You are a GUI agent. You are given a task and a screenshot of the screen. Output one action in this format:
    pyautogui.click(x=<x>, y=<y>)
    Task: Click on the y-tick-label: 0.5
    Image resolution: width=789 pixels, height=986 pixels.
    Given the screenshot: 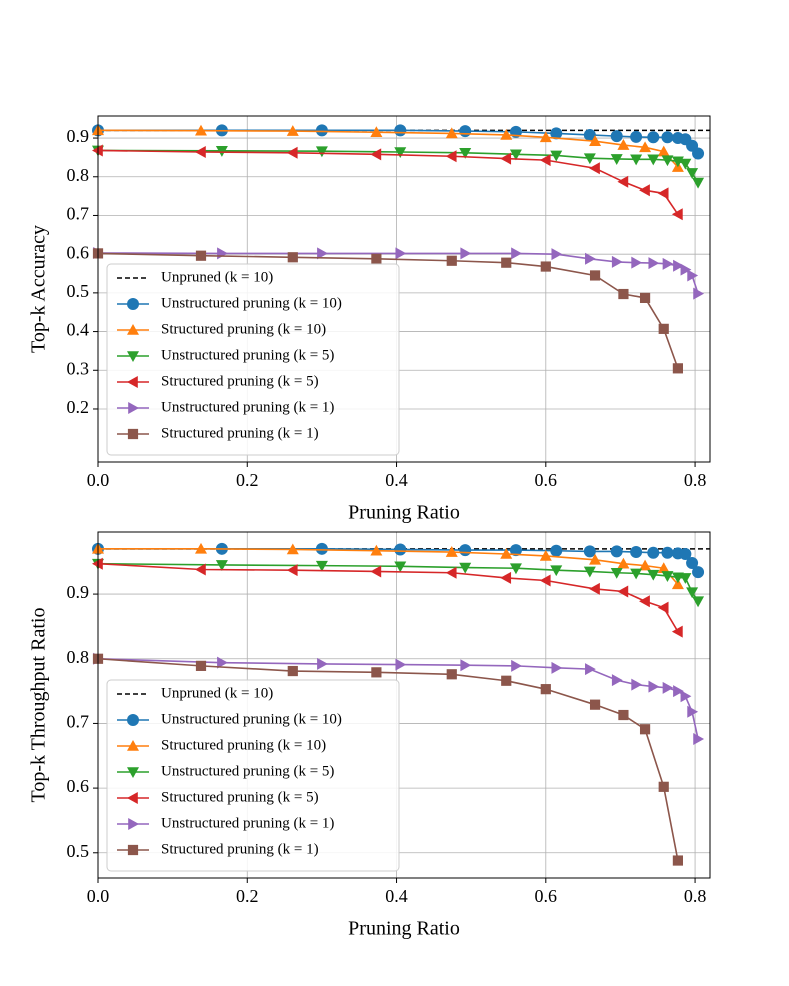 What is the action you would take?
    pyautogui.click(x=78, y=291)
    